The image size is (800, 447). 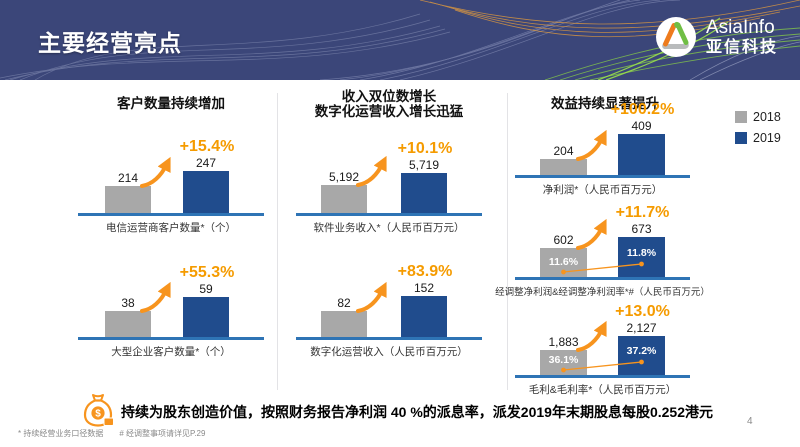 What do you see at coordinates (128, 303) in the screenshot?
I see `bar-value: 38` at bounding box center [128, 303].